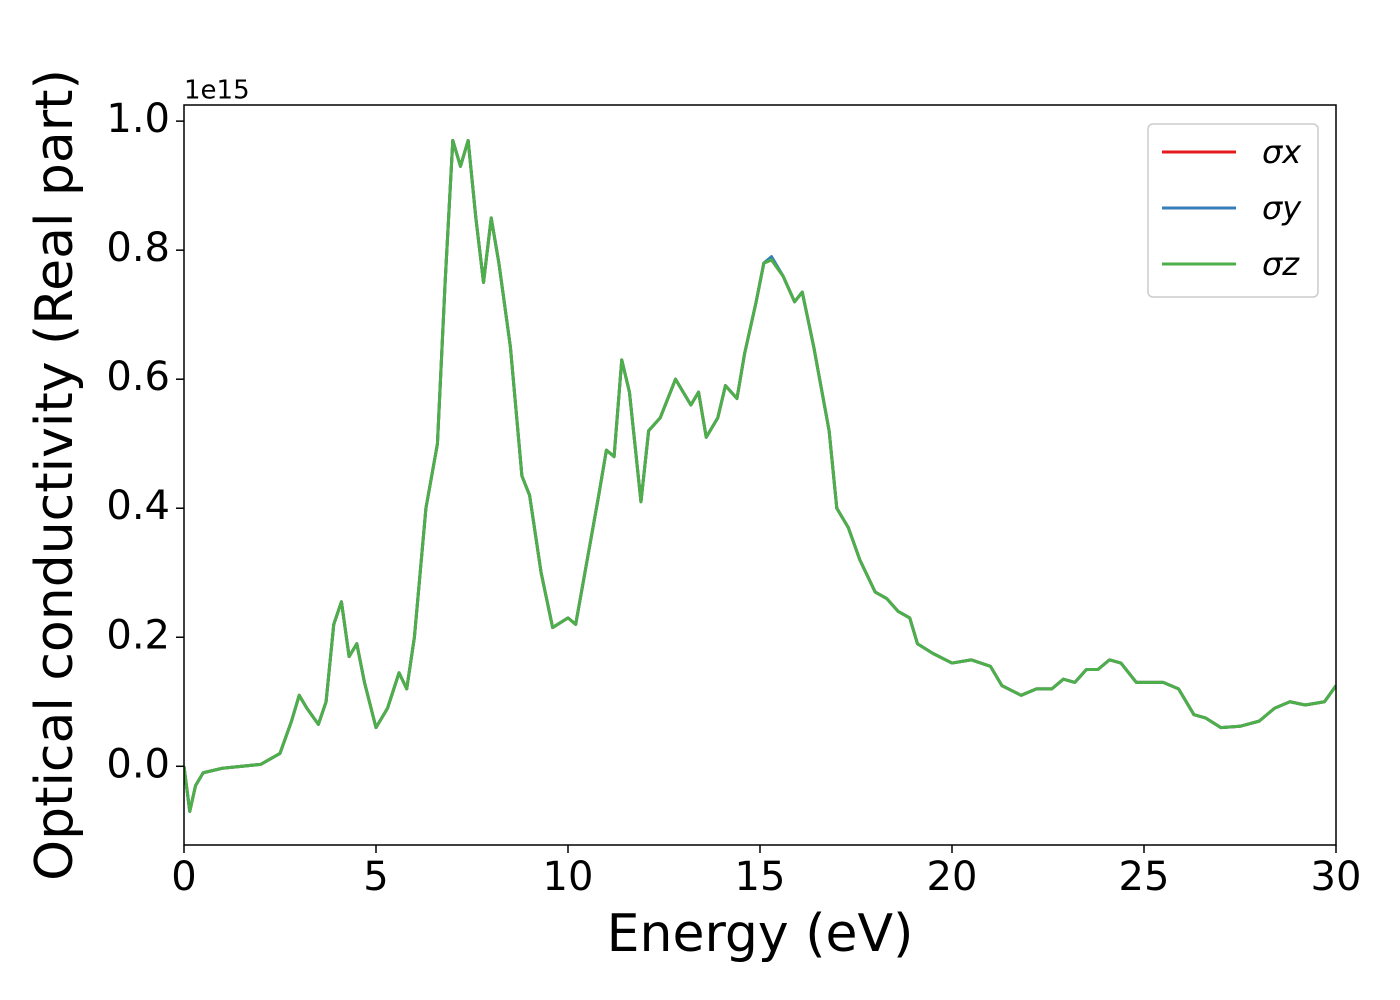 The height and width of the screenshot is (1000, 1400). What do you see at coordinates (217, 91) in the screenshot?
I see `y-offset-label: 1e15` at bounding box center [217, 91].